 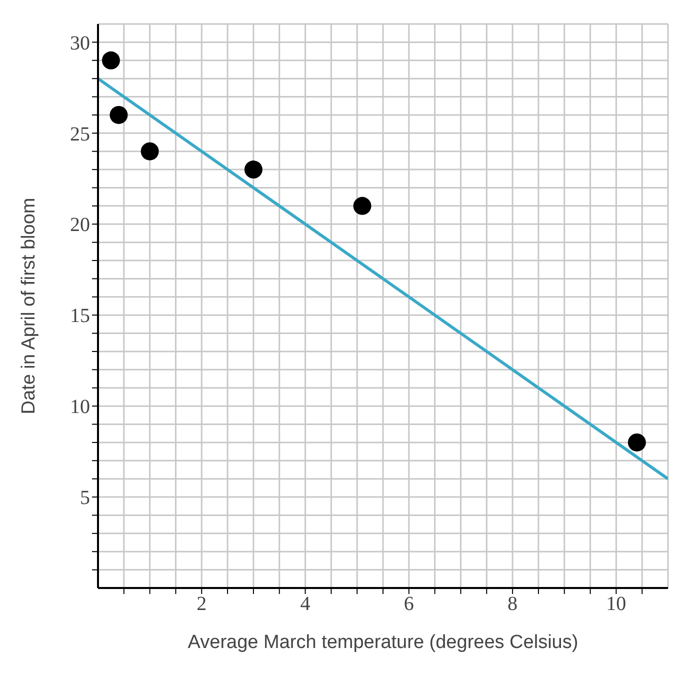 I want to click on x-axis-title: Average March temperature (degrees Celsius), so click(x=383, y=642).